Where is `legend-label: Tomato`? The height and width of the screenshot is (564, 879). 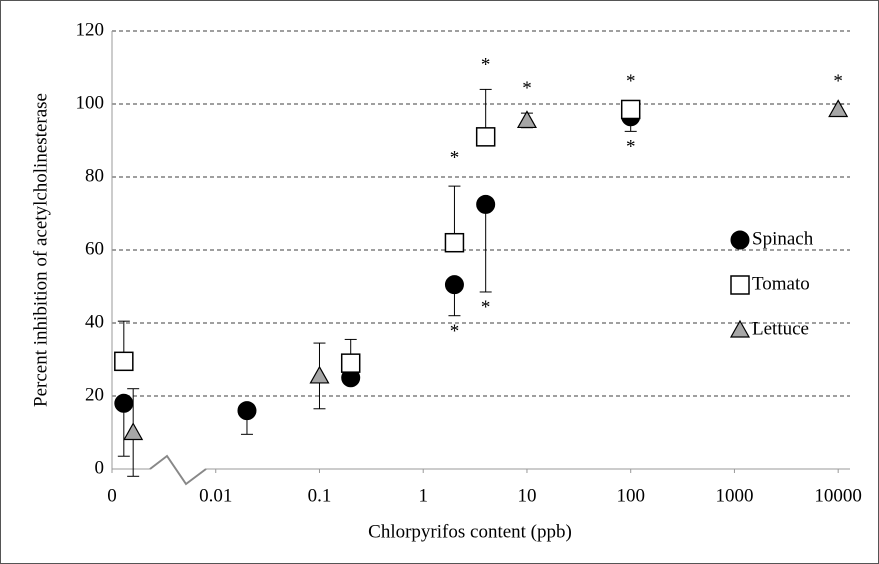
legend-label: Tomato is located at coordinates (781, 283).